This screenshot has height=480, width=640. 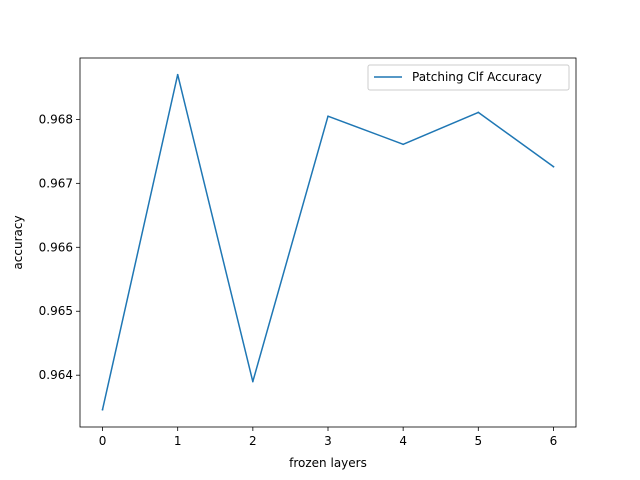 I want to click on y-tick-label: 0.966, so click(x=56, y=247).